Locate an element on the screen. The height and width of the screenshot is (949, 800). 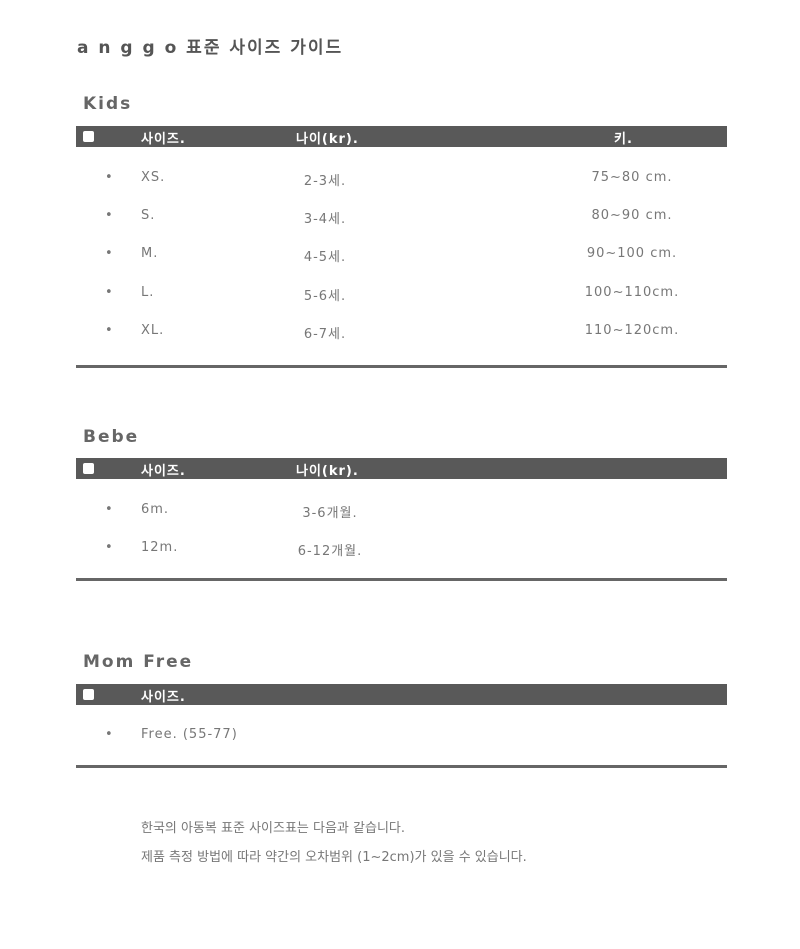
cell-size: XS. is located at coordinates (153, 177).